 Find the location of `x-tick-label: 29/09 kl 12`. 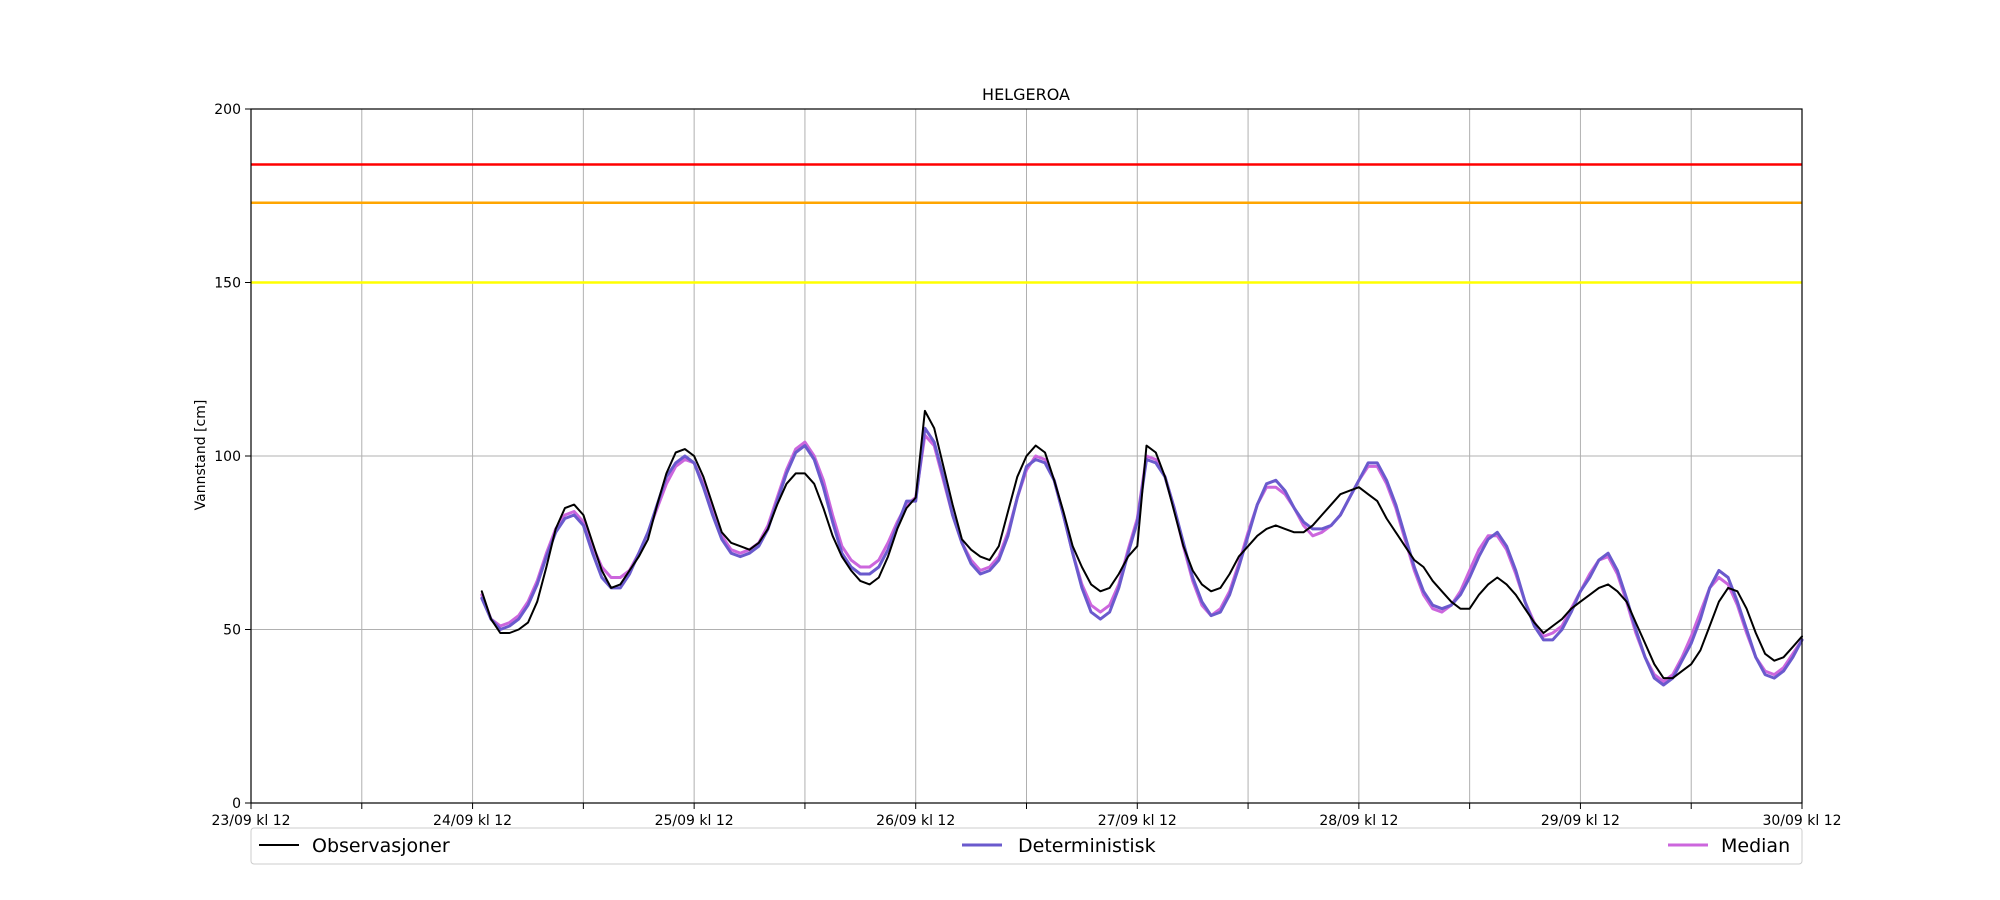

x-tick-label: 29/09 kl 12 is located at coordinates (1580, 821).